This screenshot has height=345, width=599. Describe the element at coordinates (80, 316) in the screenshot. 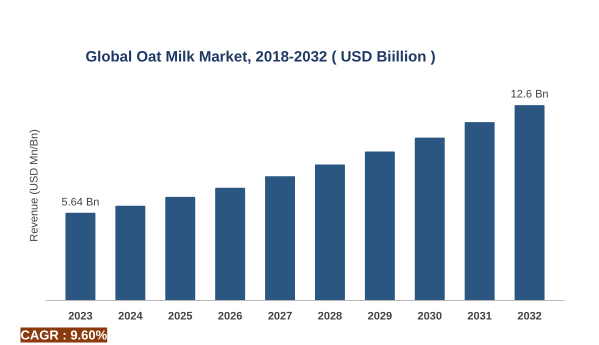

I see `x-tick-label: 2023` at that location.